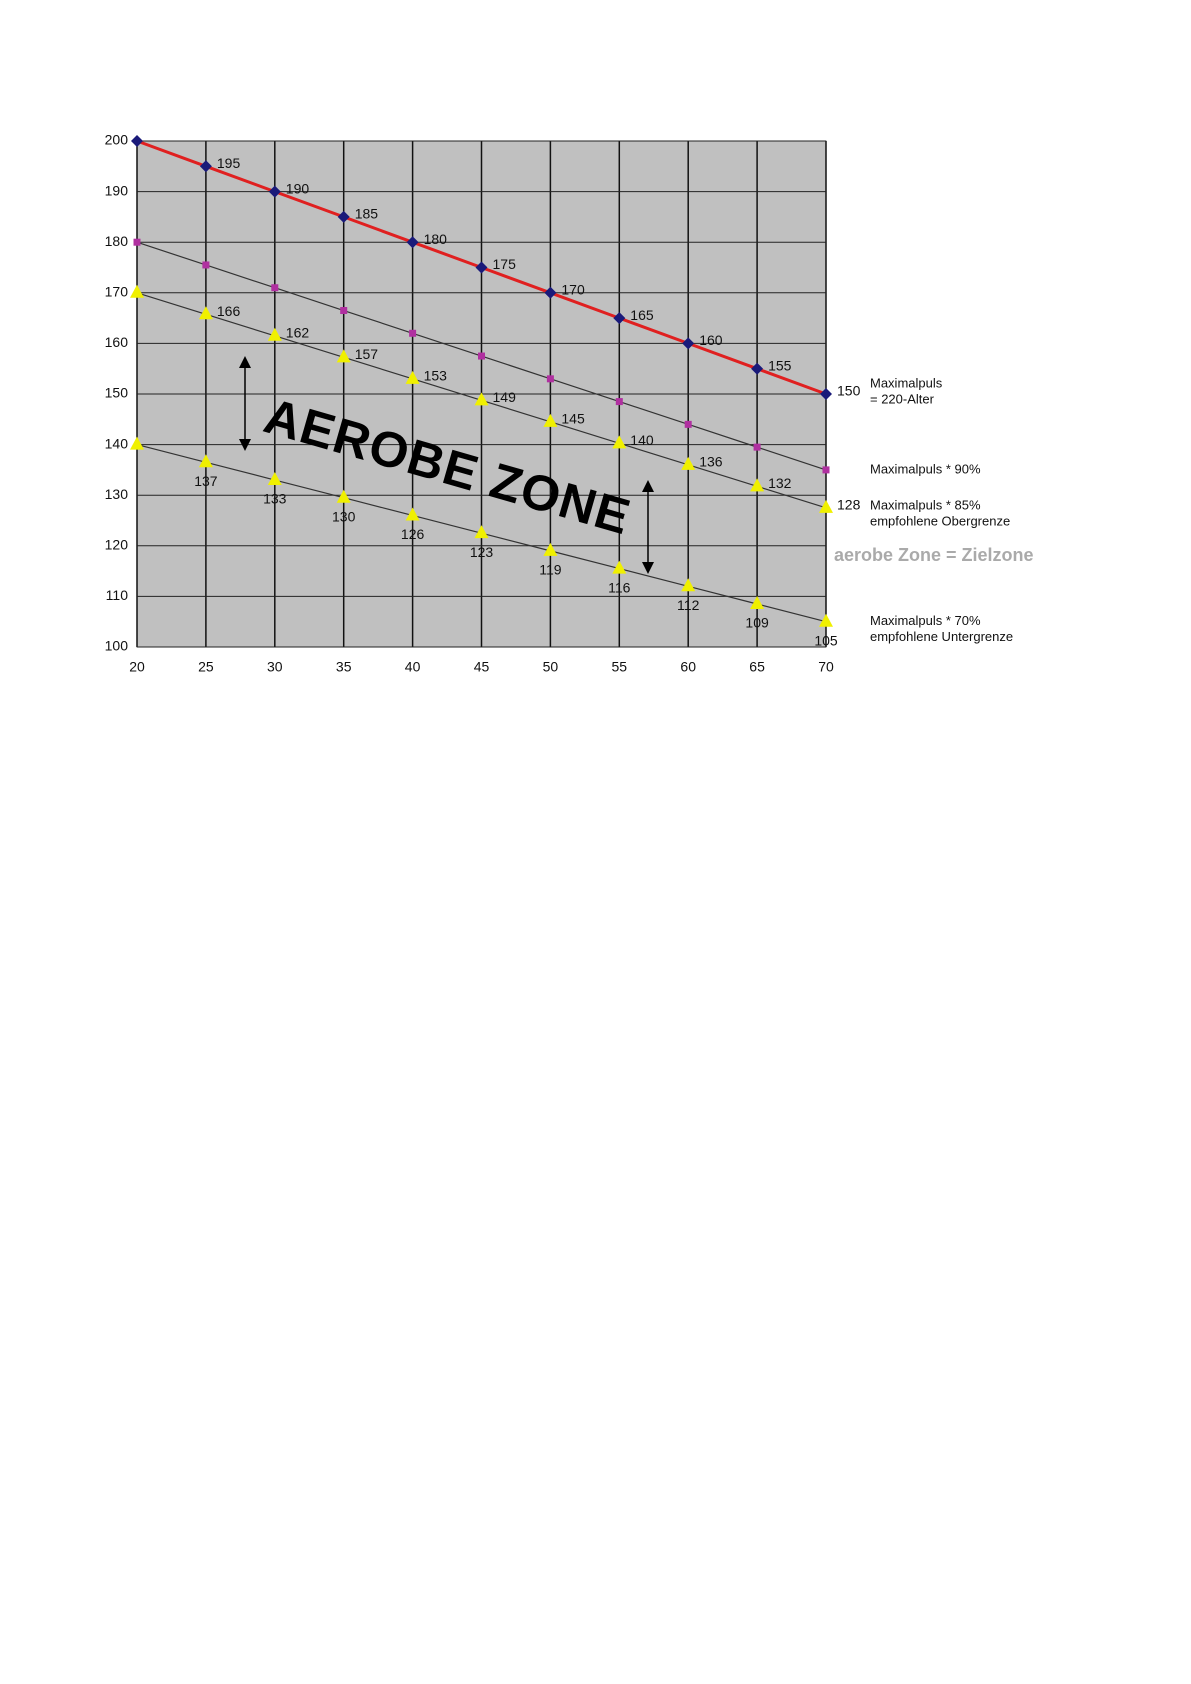  I want to click on y-tick-label: 200, so click(117, 140).